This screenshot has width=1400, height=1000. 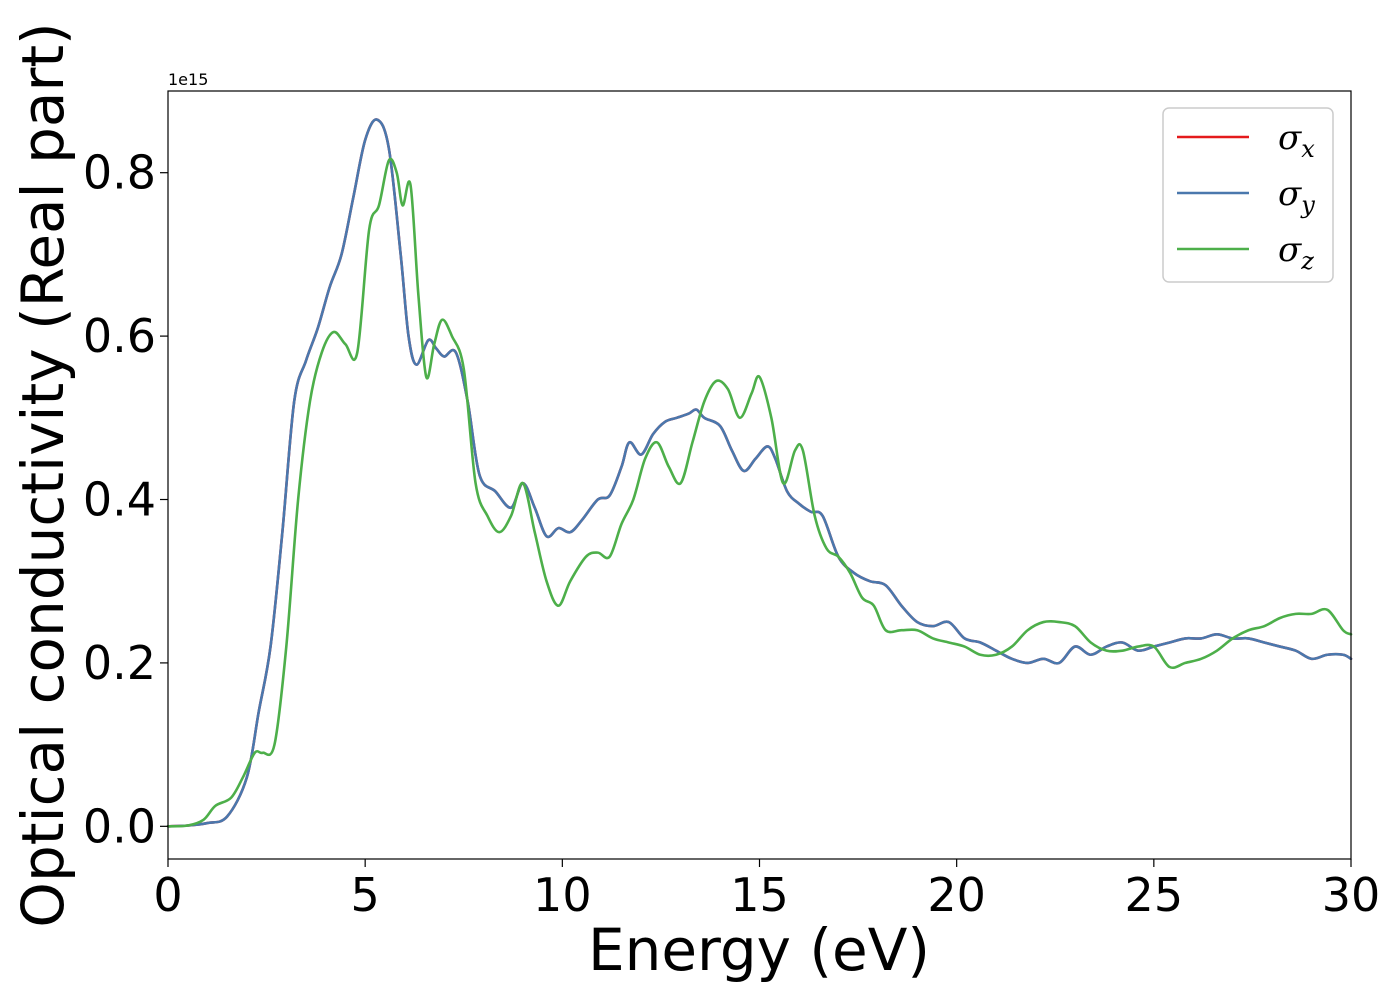 I want to click on y-offset-label: 1e15, so click(x=188, y=79).